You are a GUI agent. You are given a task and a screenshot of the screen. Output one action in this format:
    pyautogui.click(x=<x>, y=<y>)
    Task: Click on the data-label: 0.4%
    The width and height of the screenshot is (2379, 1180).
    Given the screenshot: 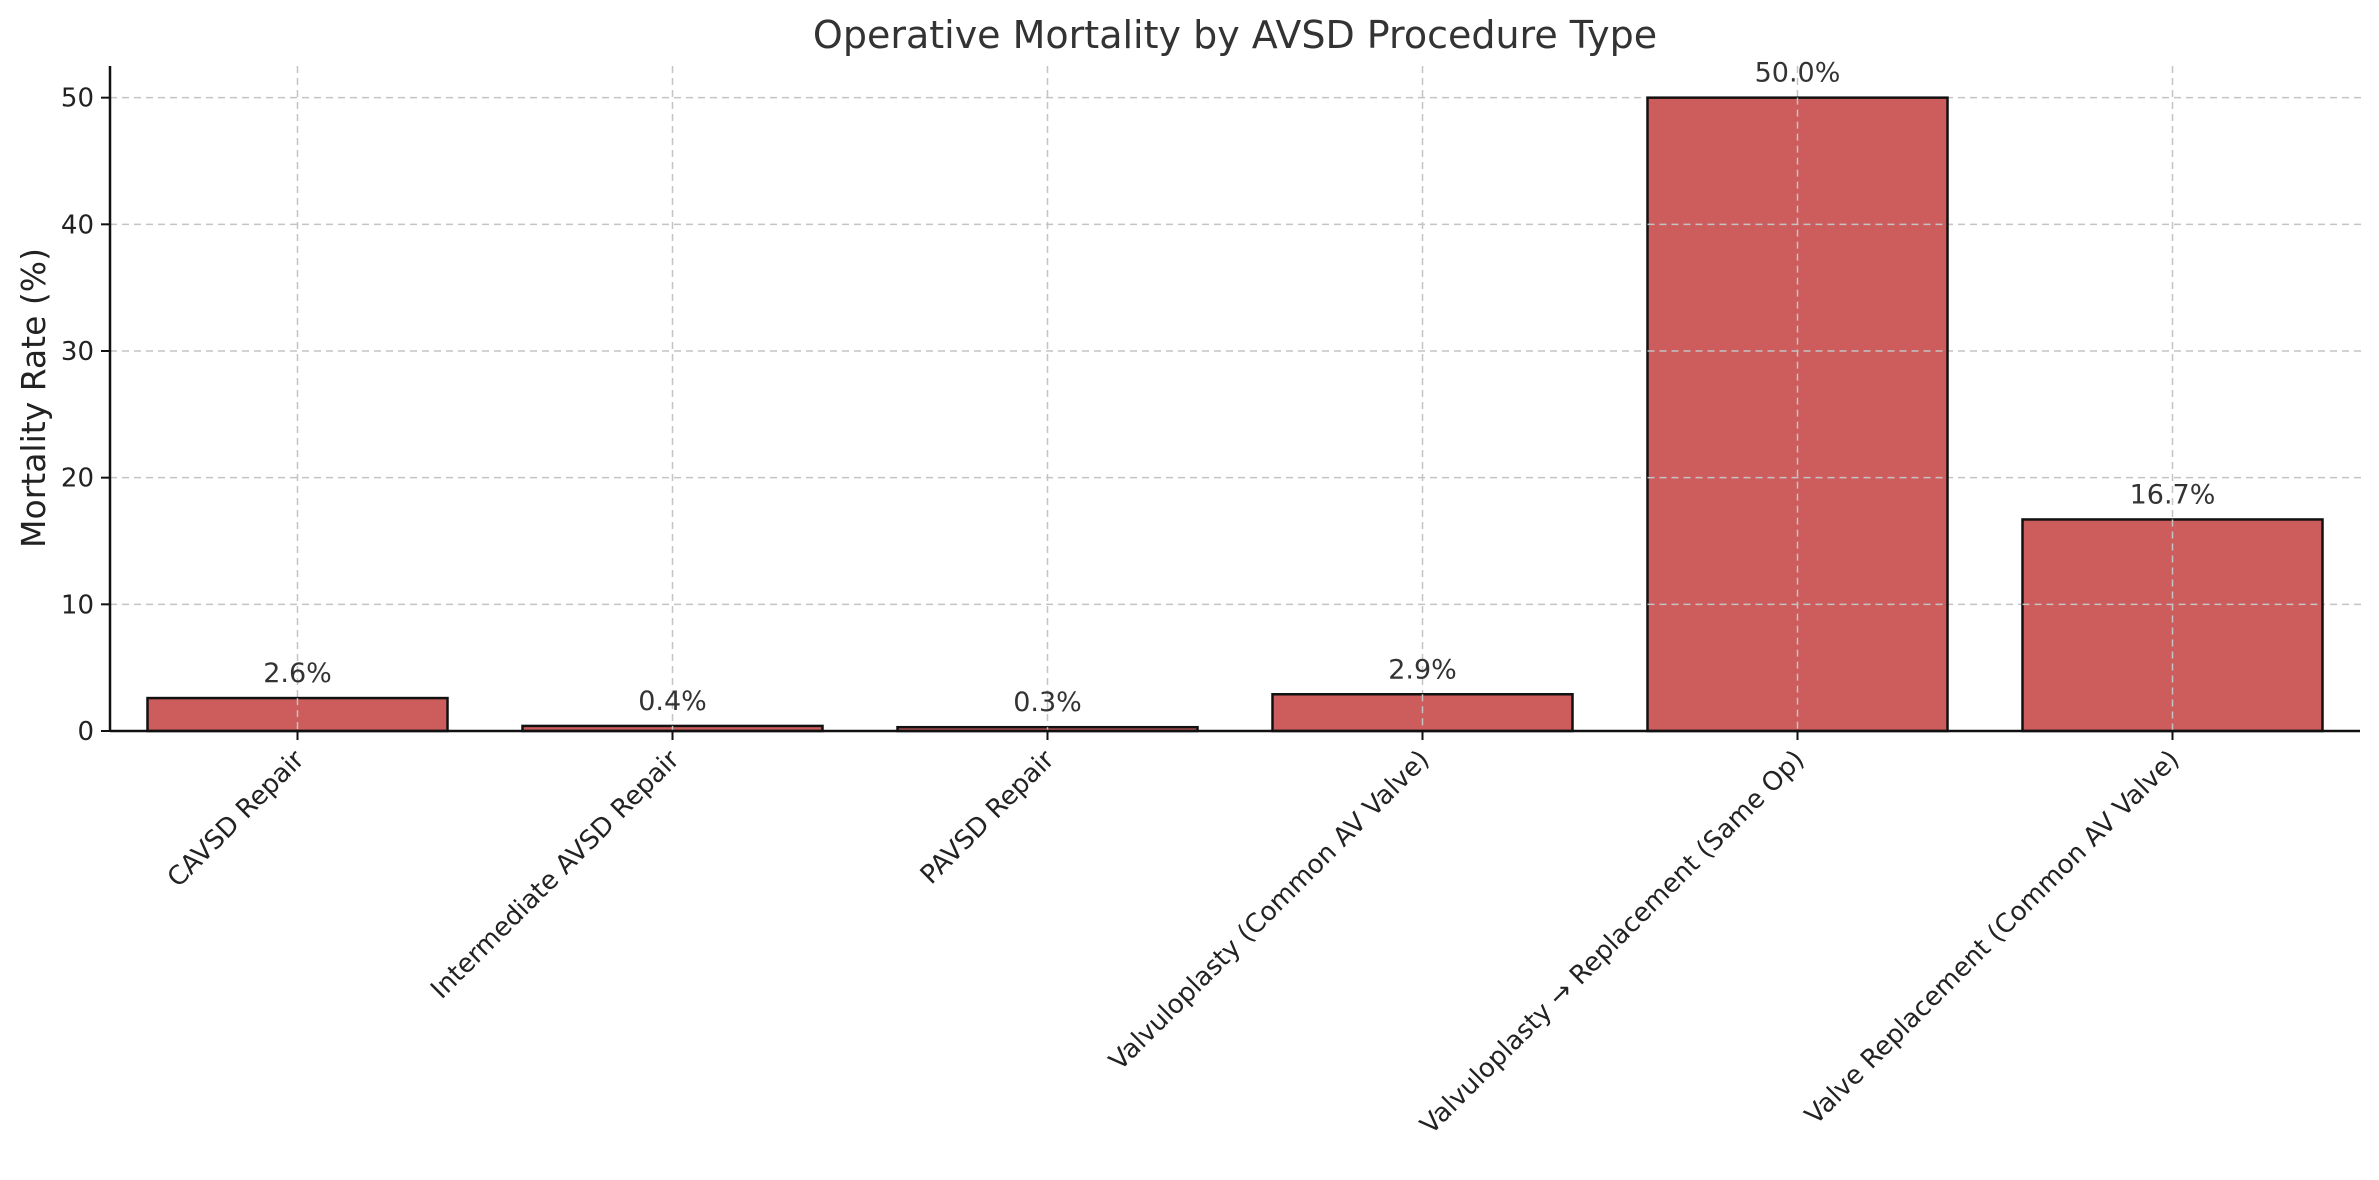 What is the action you would take?
    pyautogui.click(x=672, y=701)
    